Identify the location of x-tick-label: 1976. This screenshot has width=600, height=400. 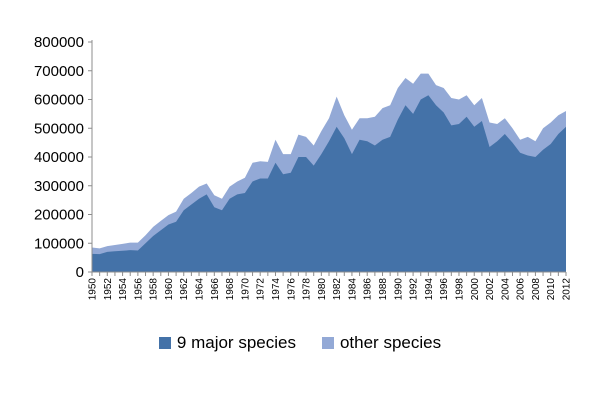
(291, 289).